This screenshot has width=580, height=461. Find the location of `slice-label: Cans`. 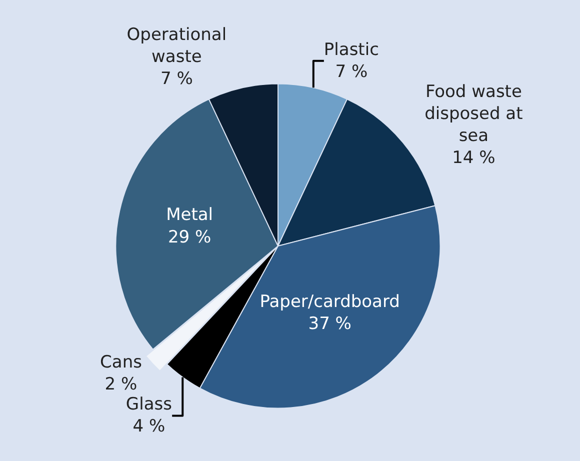

slice-label: Cans is located at coordinates (121, 362).